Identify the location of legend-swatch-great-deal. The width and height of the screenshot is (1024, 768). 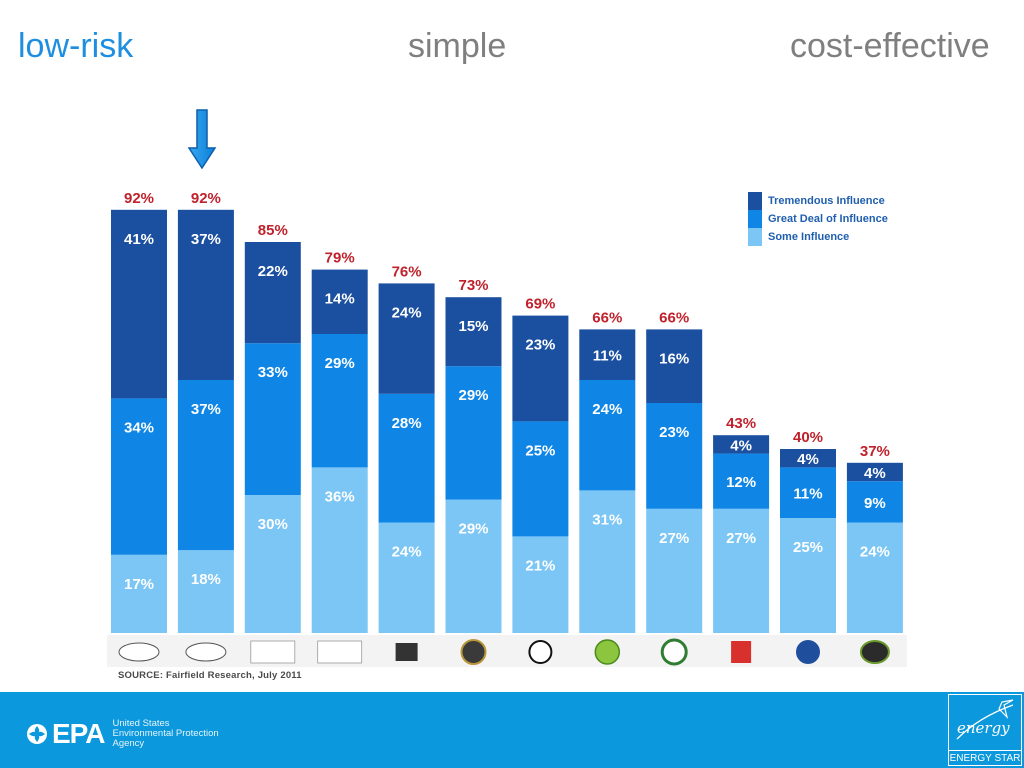
(755, 219).